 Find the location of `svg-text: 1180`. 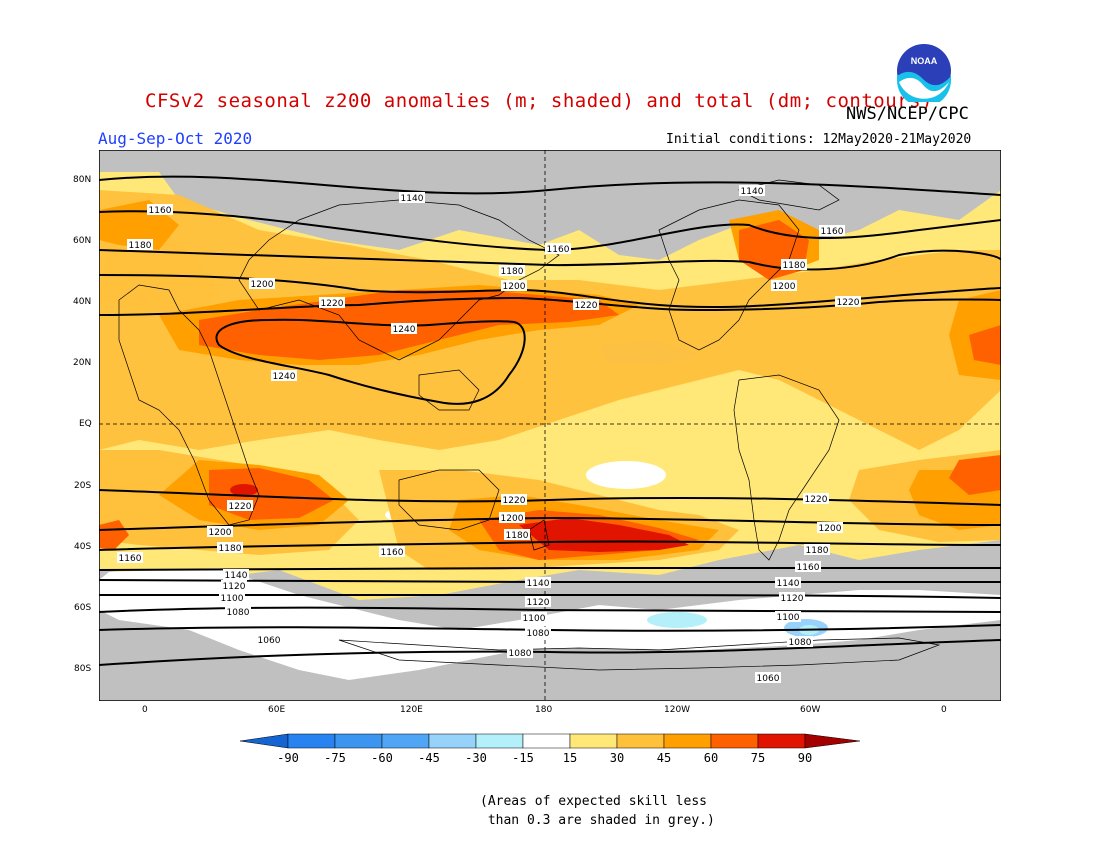

svg-text: 1180 is located at coordinates (517, 536).